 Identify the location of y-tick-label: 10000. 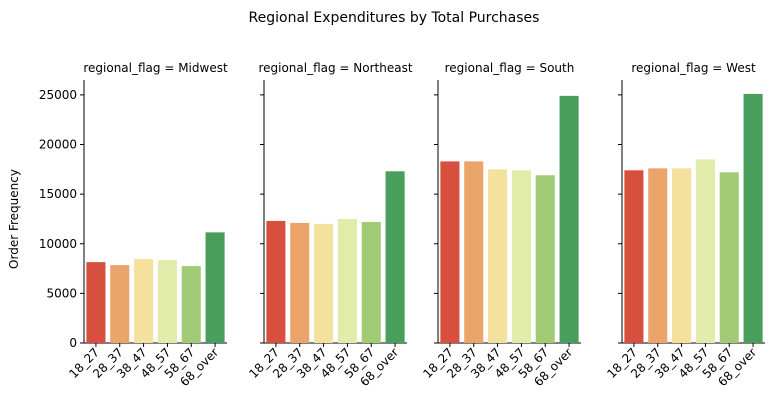
(58, 244).